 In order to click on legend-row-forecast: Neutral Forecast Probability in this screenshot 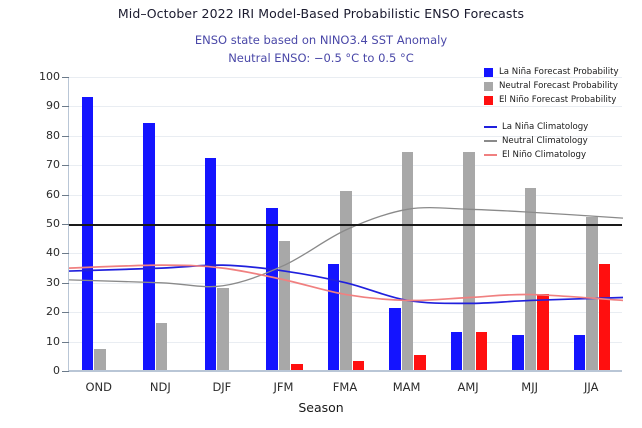, I will do `click(551, 86)`.